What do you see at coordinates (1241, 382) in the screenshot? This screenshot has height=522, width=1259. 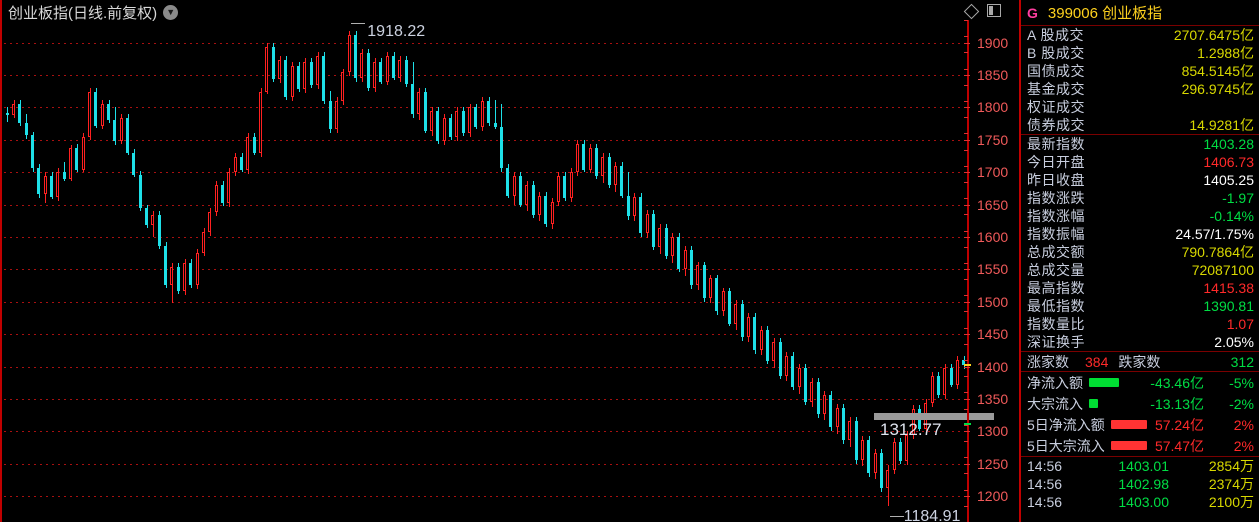 I see `flow-percent: -5%` at bounding box center [1241, 382].